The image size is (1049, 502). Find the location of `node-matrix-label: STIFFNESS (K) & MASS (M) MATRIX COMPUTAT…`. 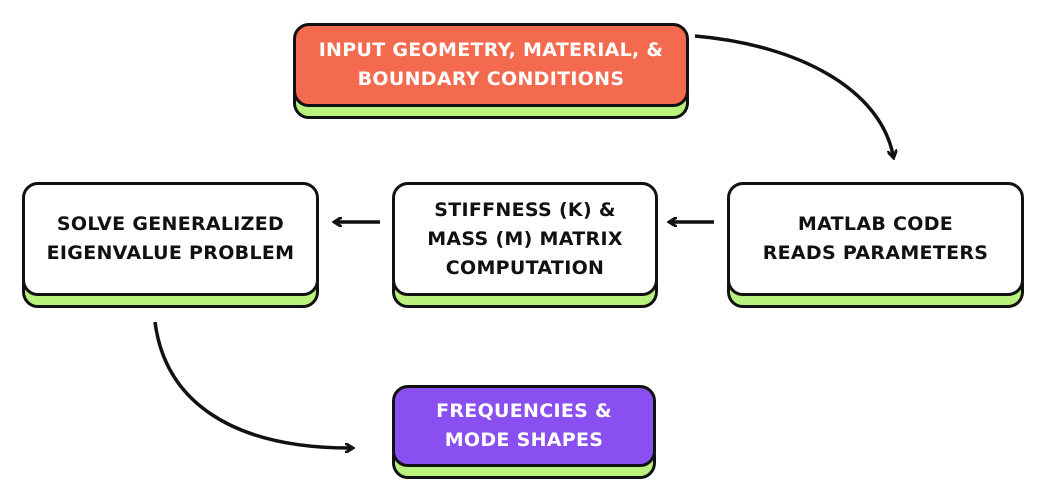

node-matrix-label: STIFFNESS (K) & MASS (M) MATRIX COMPUTAT… is located at coordinates (525, 239).